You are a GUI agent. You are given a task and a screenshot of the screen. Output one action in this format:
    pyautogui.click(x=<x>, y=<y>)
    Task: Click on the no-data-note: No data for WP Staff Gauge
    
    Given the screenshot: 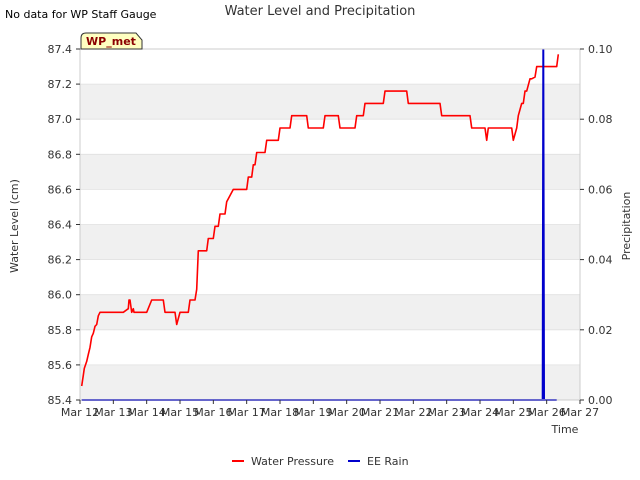 What is the action you would take?
    pyautogui.click(x=81, y=14)
    